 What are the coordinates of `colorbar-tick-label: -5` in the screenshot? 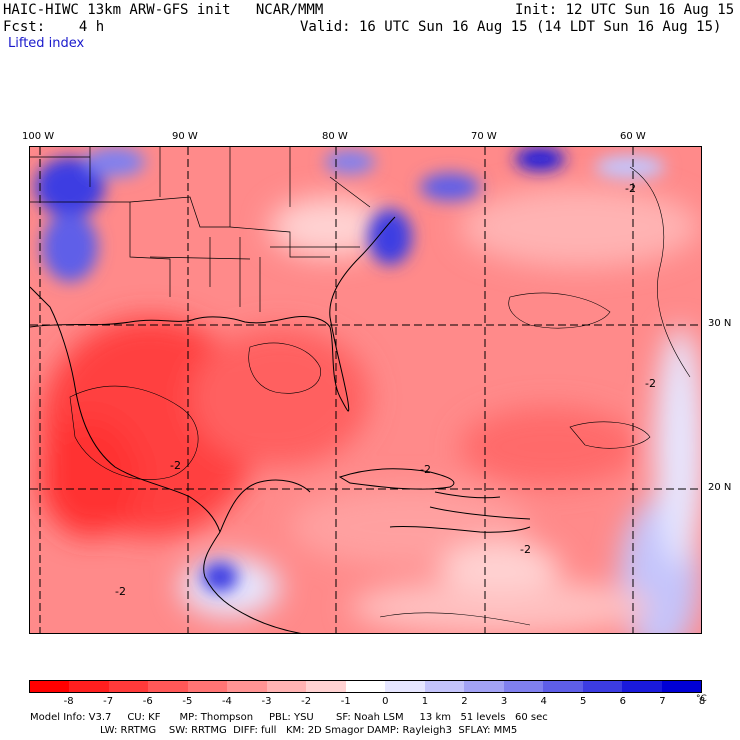 It's located at (187, 701).